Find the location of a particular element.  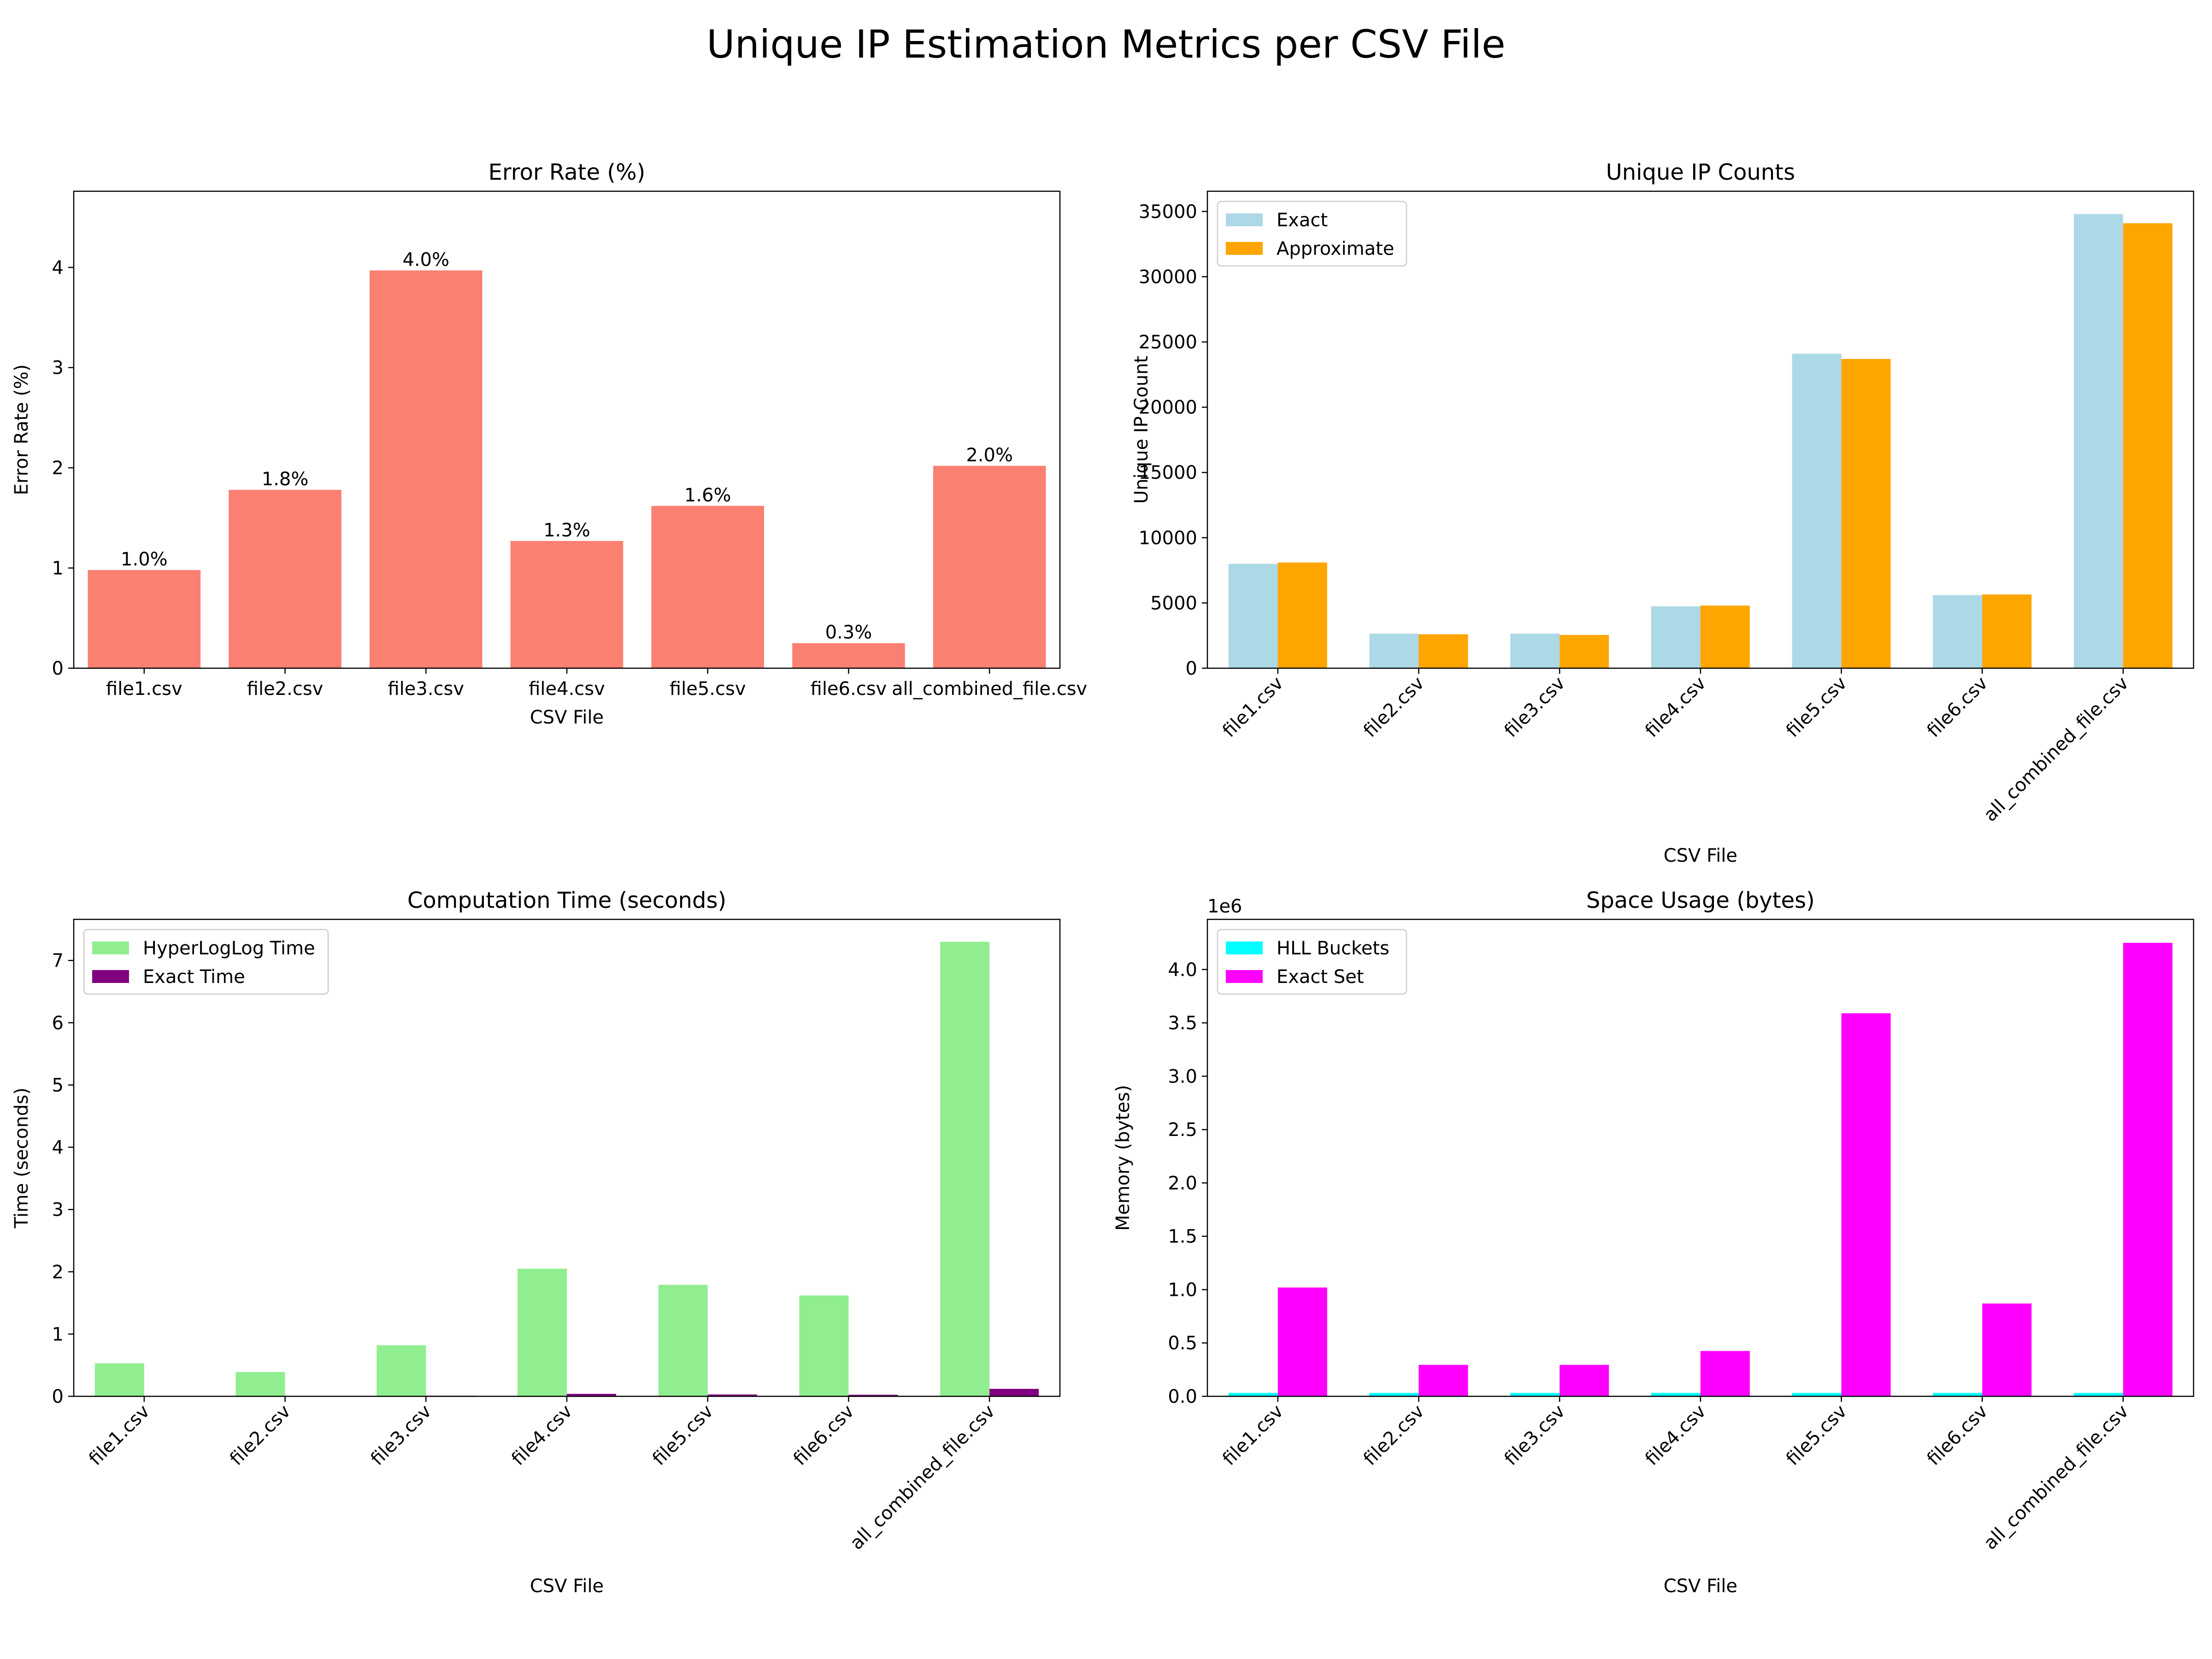

legend-label: HyperLogLog Time is located at coordinates (229, 948).